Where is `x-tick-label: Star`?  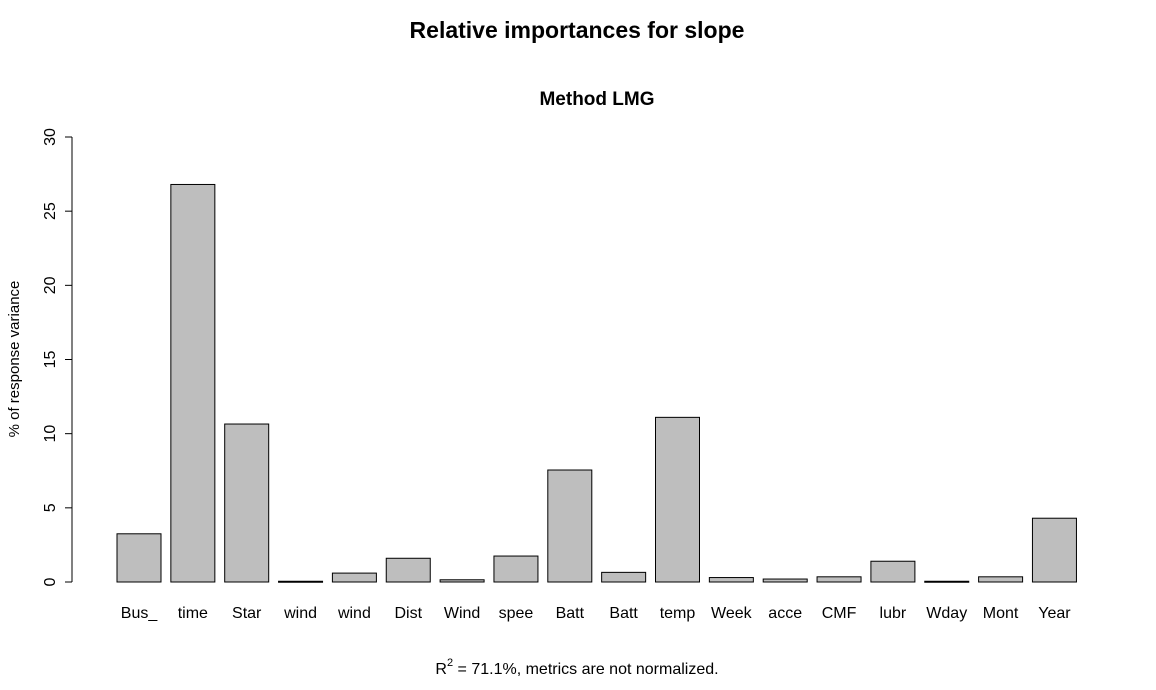
x-tick-label: Star is located at coordinates (247, 613).